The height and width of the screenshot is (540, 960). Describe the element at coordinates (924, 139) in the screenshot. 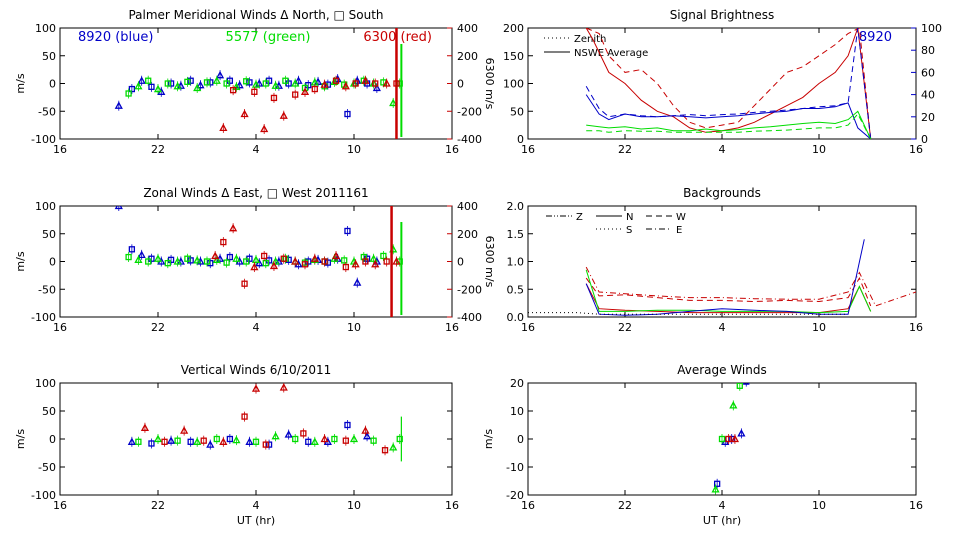

I see `brightness-y2-tick-label: 0` at that location.